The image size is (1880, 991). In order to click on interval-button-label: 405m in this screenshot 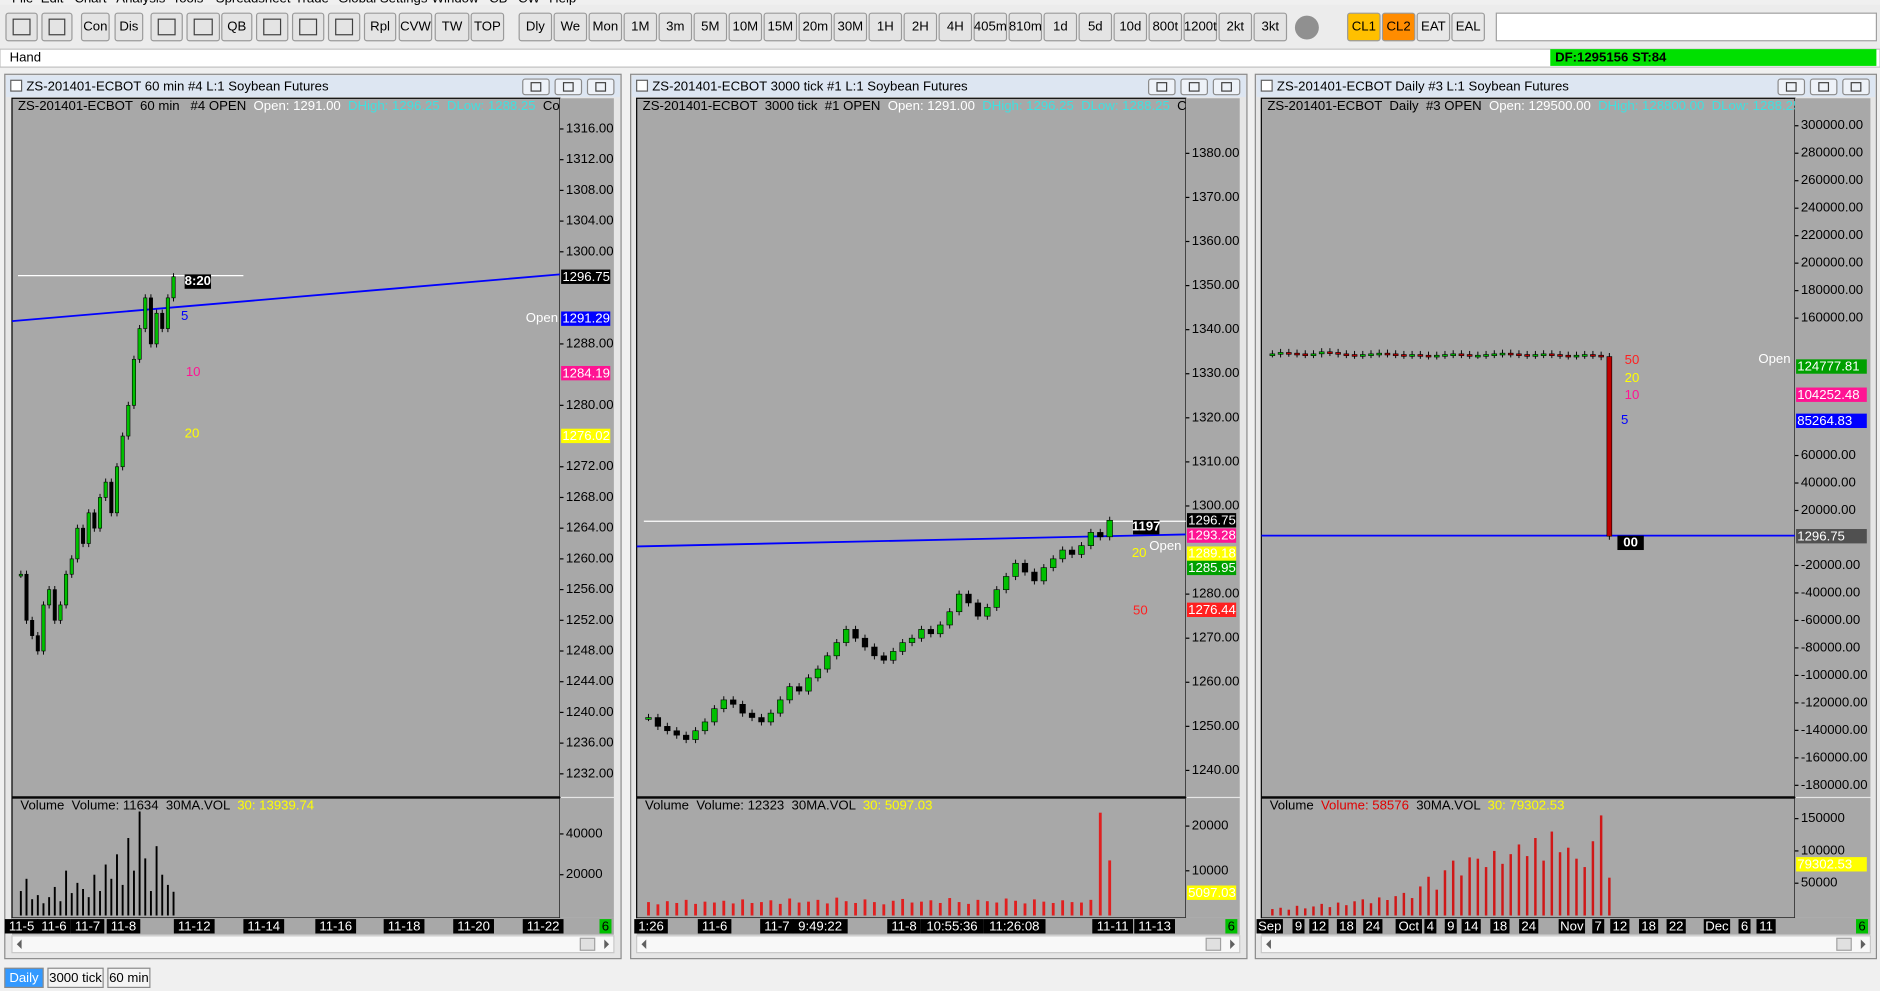, I will do `click(990, 25)`.